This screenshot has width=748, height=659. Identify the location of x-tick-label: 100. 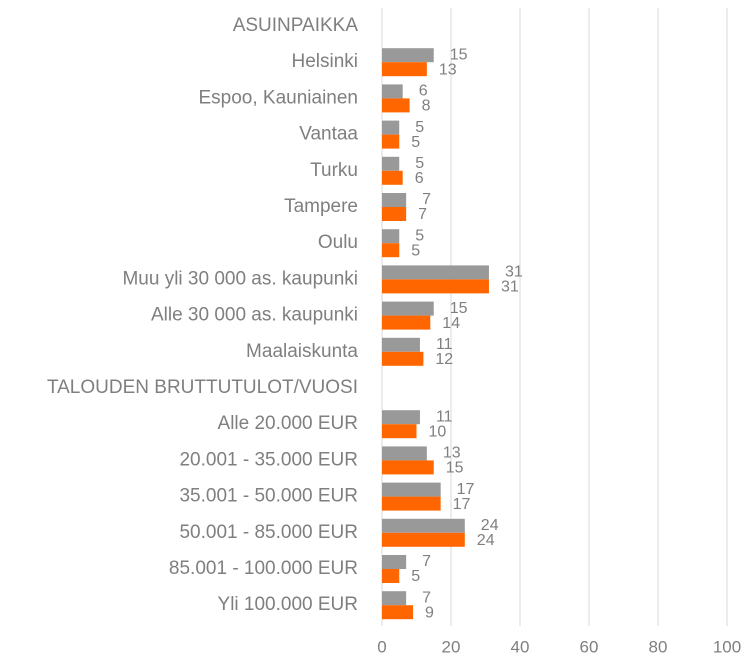
(727, 646).